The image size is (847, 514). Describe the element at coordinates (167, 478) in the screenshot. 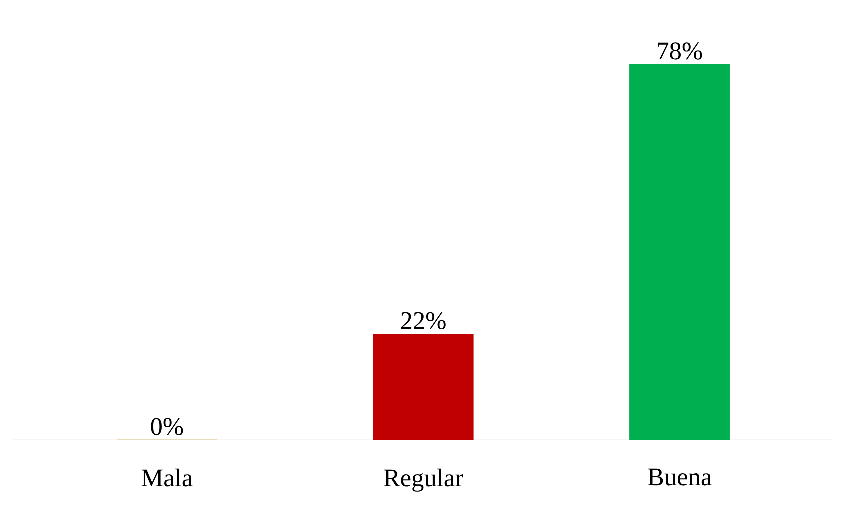

I see `x-tick-label: Mala` at that location.